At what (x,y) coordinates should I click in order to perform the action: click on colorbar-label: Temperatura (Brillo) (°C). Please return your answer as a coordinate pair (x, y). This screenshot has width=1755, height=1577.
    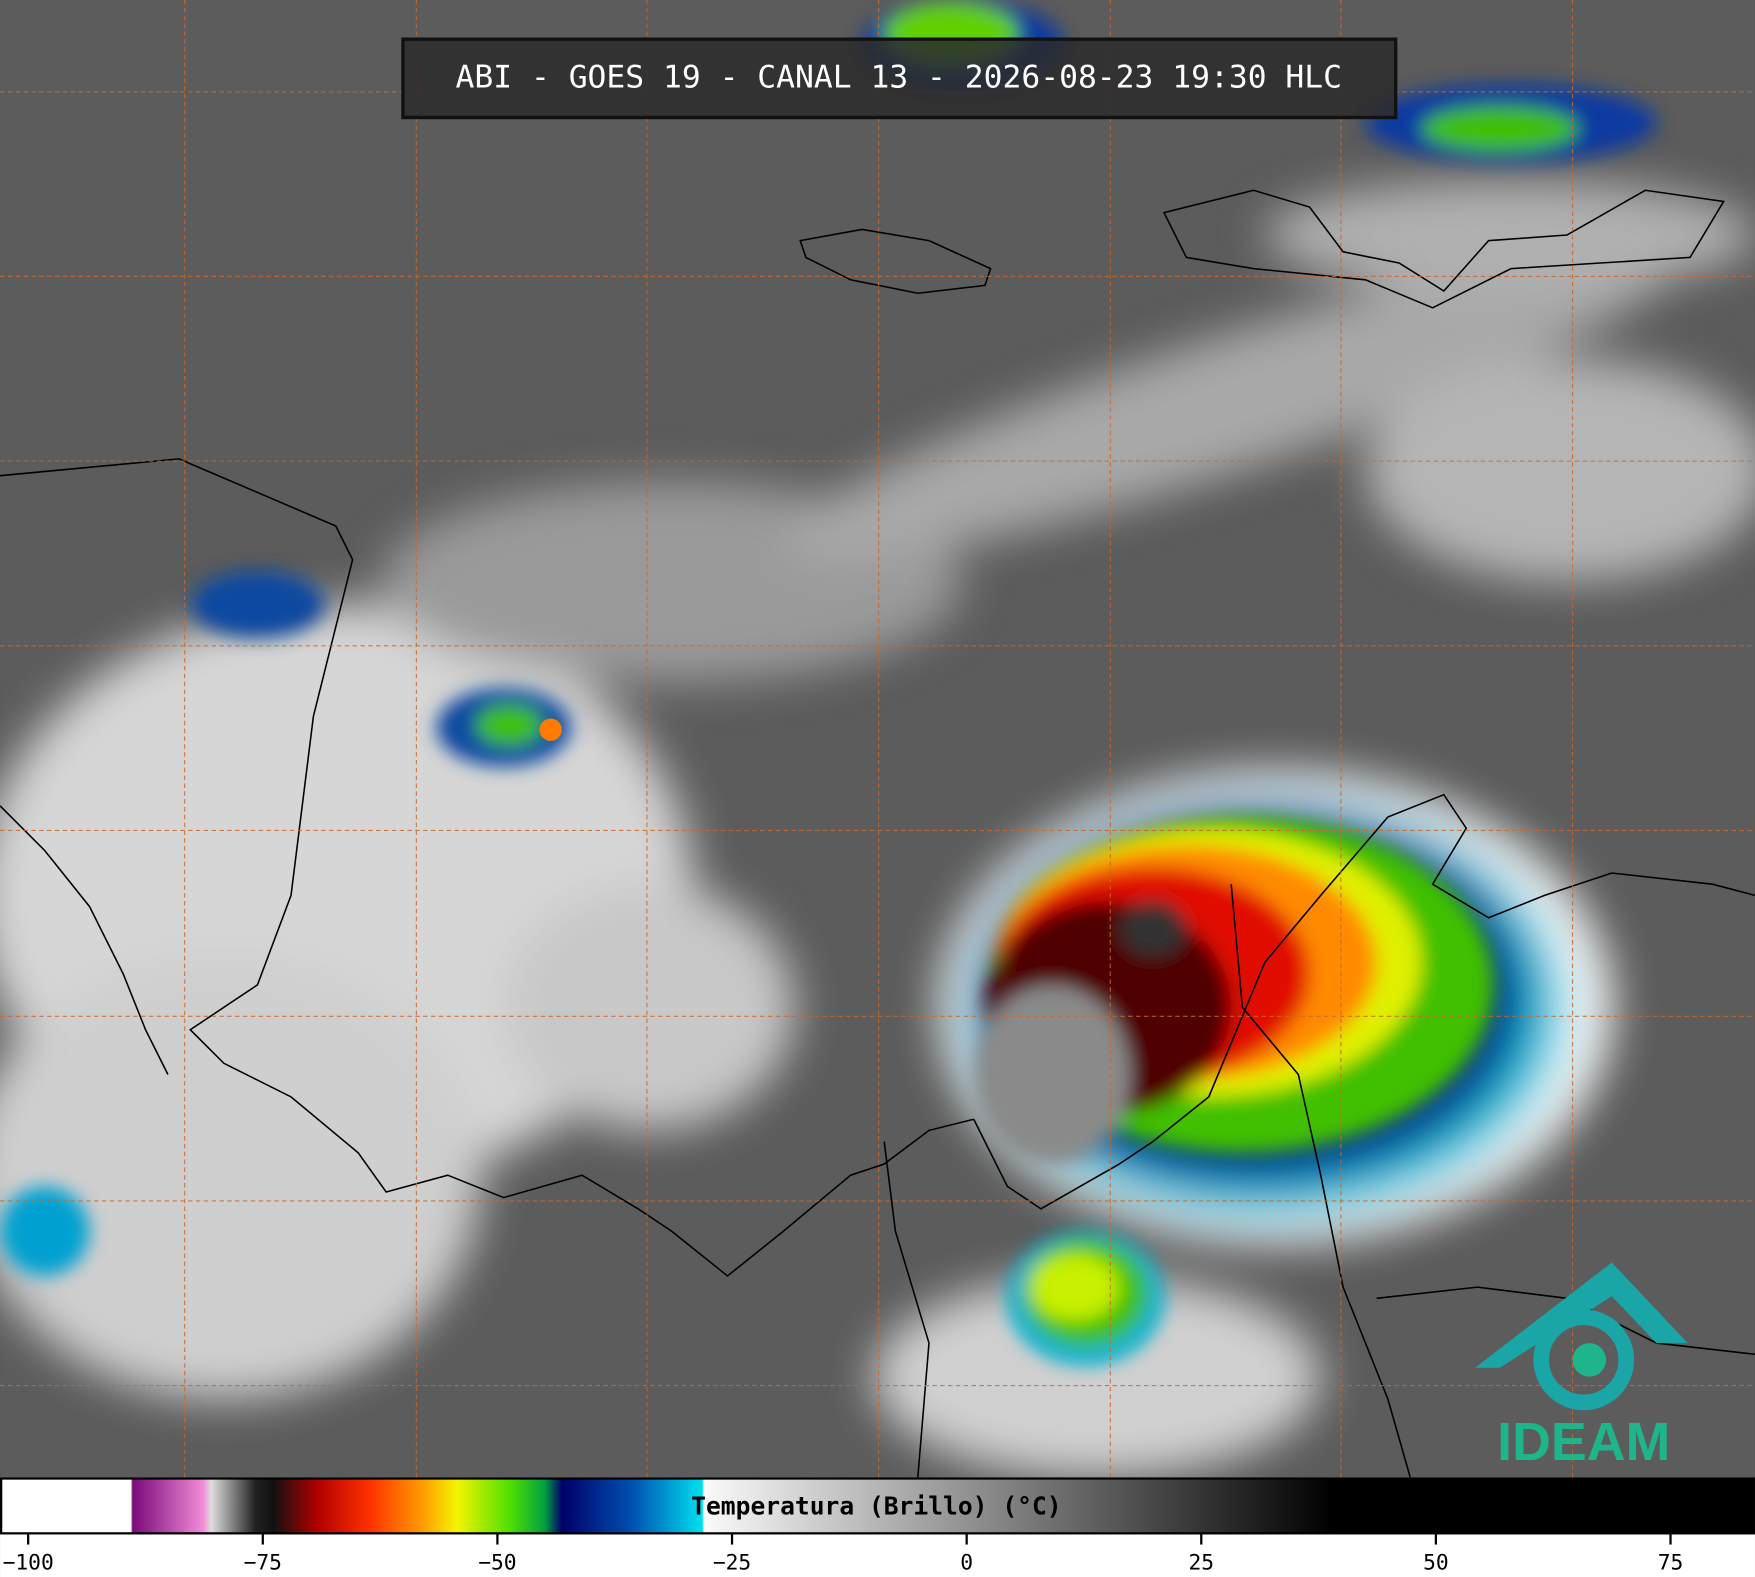
    Looking at the image, I should click on (876, 1506).